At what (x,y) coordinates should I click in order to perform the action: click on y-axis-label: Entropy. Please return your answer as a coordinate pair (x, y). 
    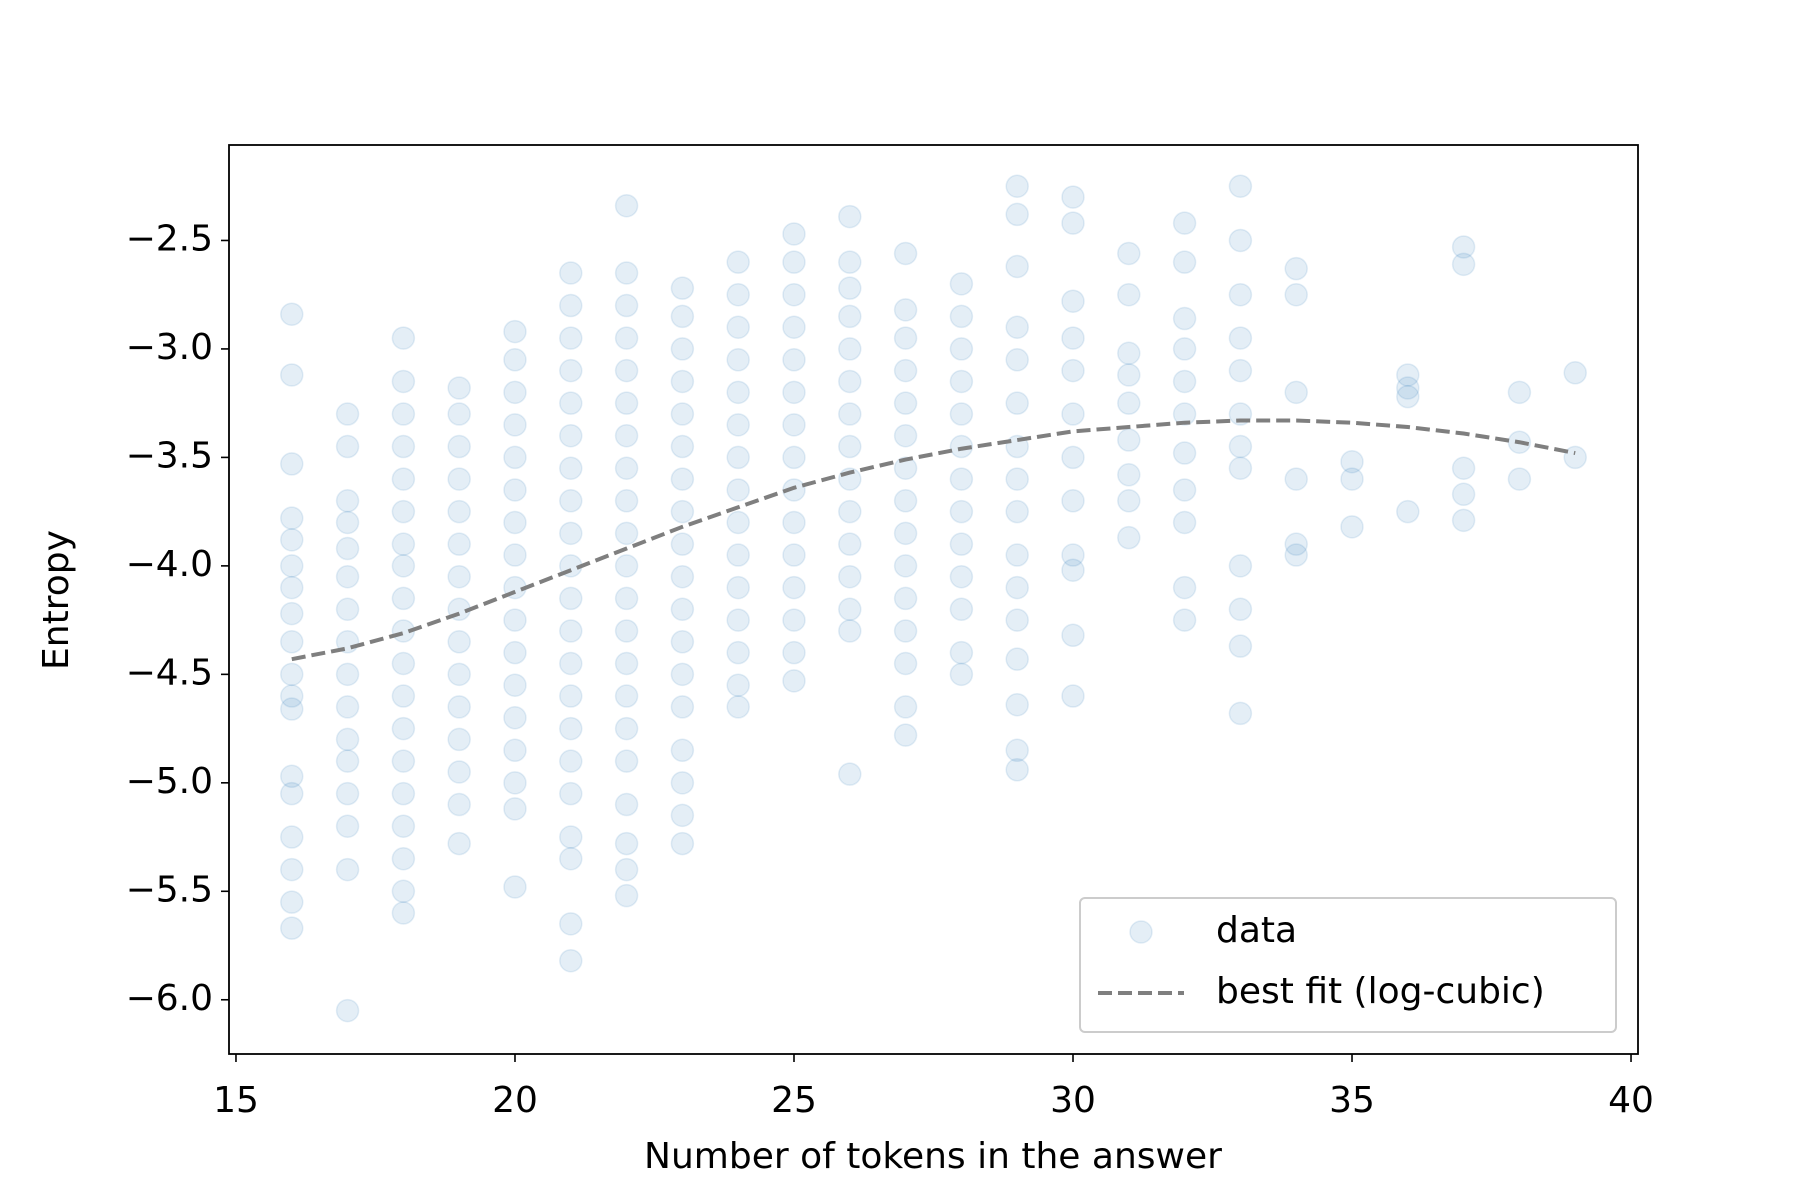
    Looking at the image, I should click on (56, 600).